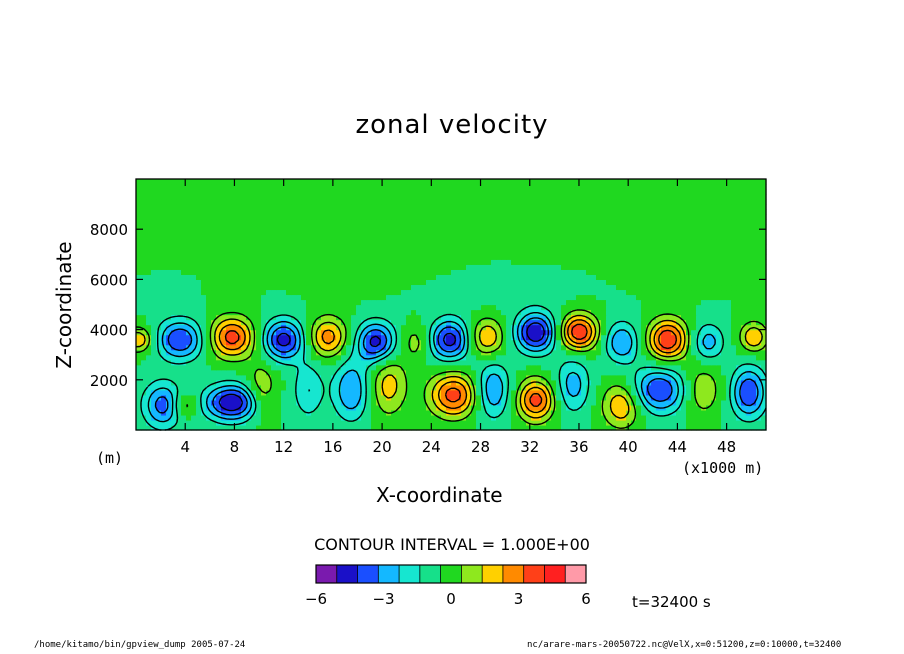 This screenshot has height=654, width=904. I want to click on y-axis-label: Z-coordinate, so click(64, 305).